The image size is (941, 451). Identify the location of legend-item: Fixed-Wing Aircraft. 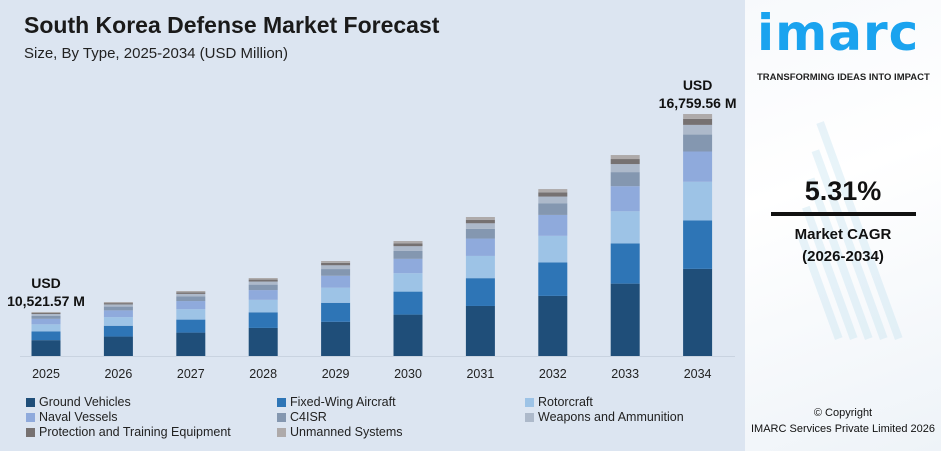
(336, 402).